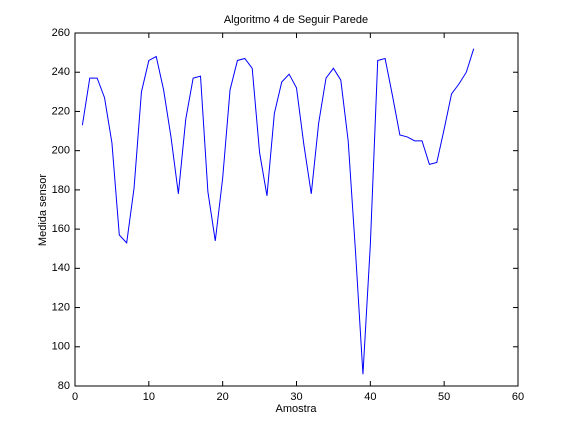 This screenshot has height=433, width=577. Describe the element at coordinates (370, 397) in the screenshot. I see `x-tick-label: 40` at that location.